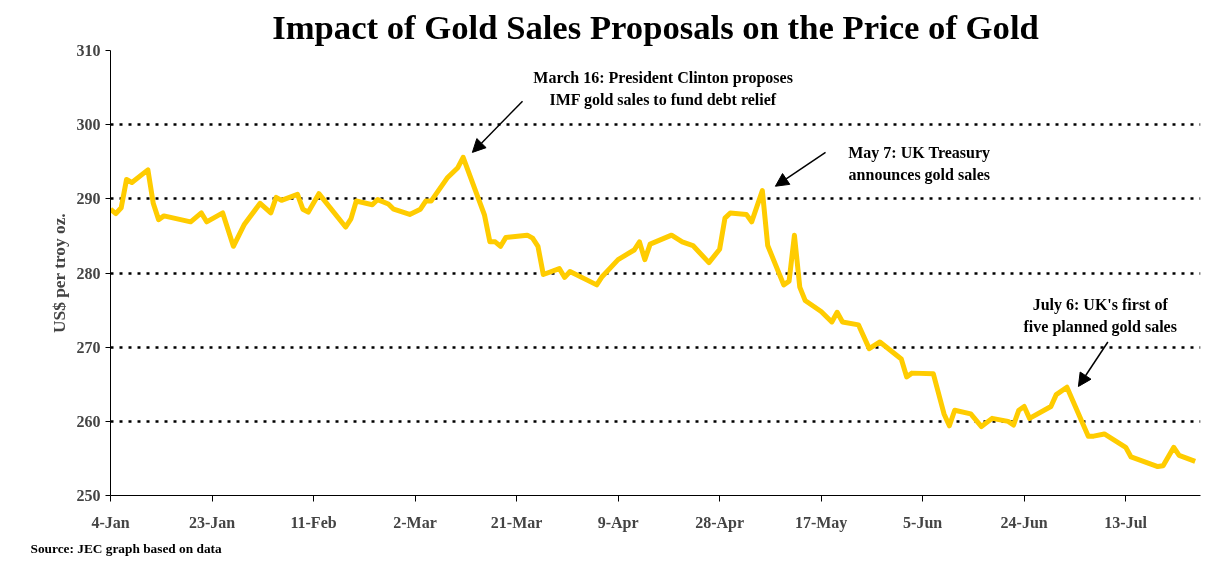  Describe the element at coordinates (212, 522) in the screenshot. I see `x-tick-label: 23-Jan` at that location.